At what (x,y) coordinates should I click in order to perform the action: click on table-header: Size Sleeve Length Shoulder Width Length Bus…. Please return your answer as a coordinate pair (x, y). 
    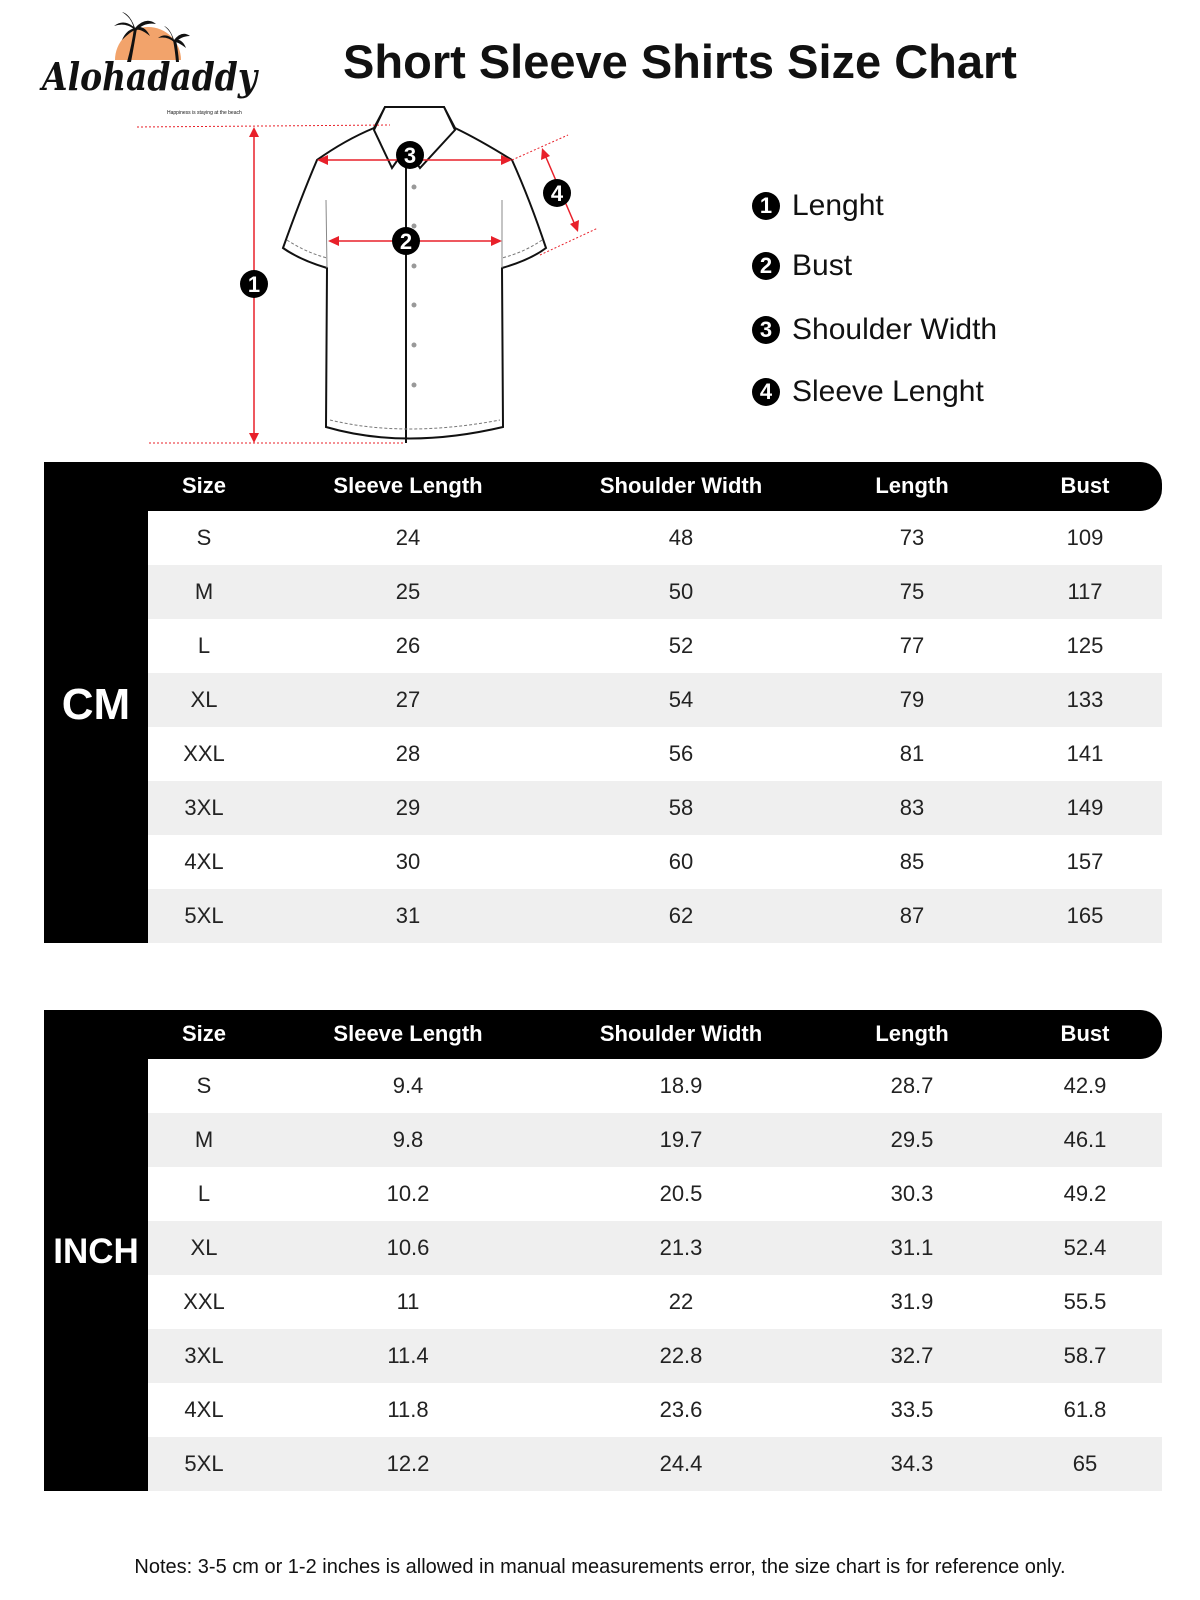
    Looking at the image, I should click on (603, 486).